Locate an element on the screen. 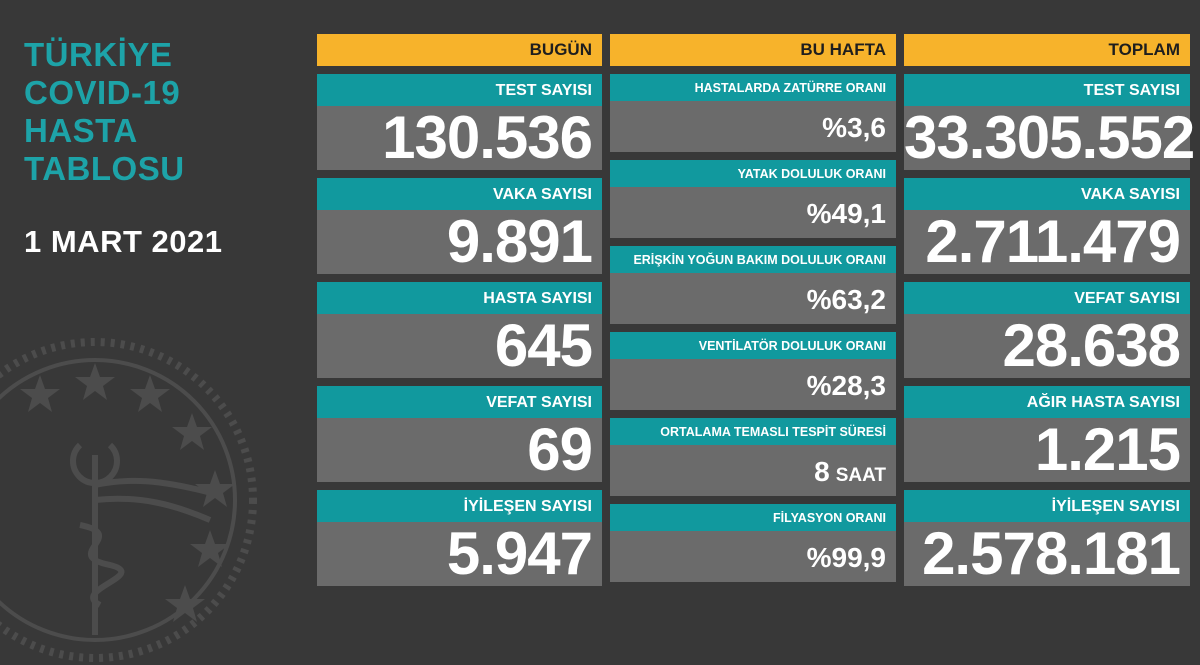 This screenshot has height=665, width=1200. total-header: TOPLAM is located at coordinates (1047, 50).